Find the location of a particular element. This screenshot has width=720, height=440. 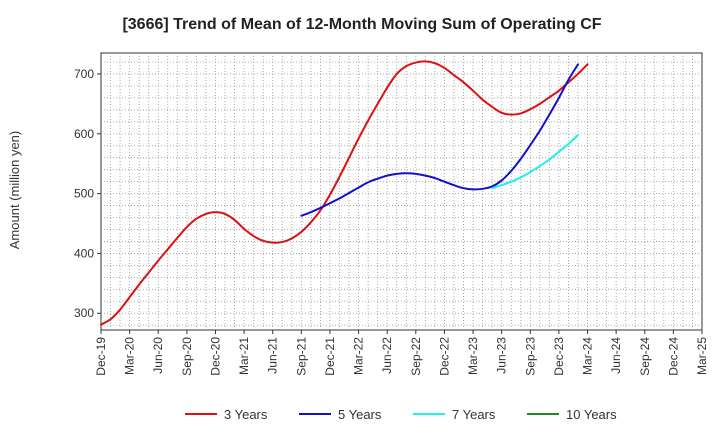

x-tick-label: Jun-23 is located at coordinates (502, 355).